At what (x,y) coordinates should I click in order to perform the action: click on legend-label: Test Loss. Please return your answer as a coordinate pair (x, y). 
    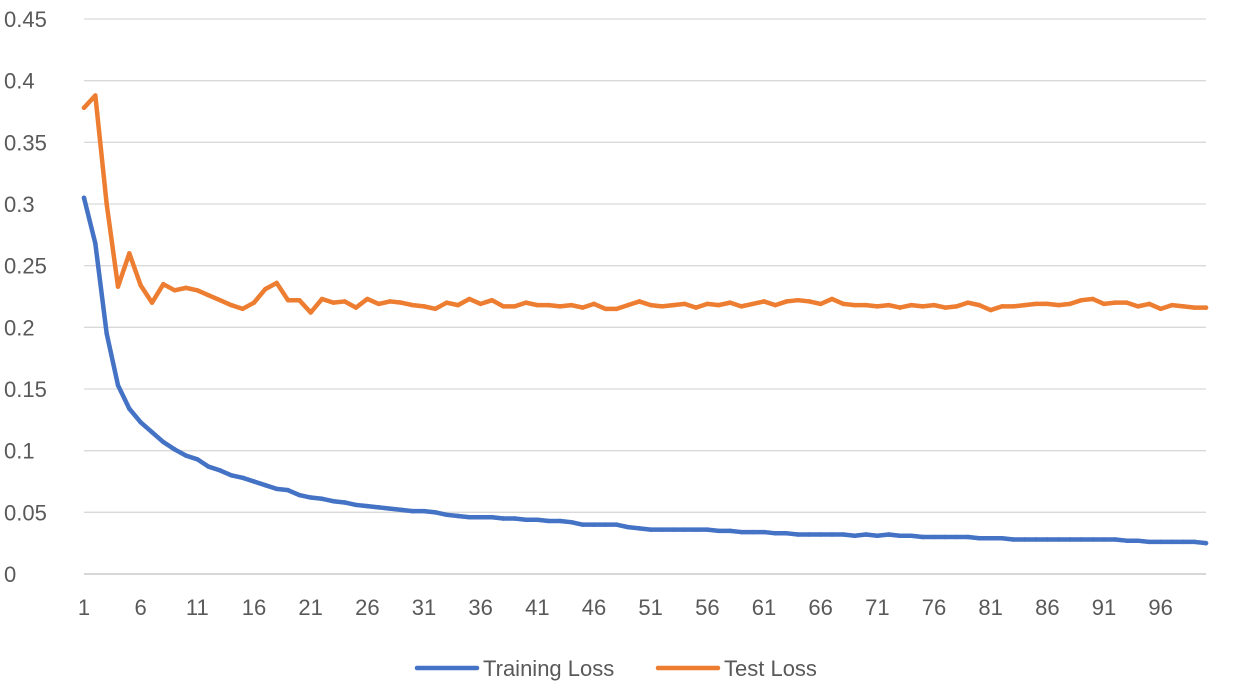
    Looking at the image, I should click on (770, 668).